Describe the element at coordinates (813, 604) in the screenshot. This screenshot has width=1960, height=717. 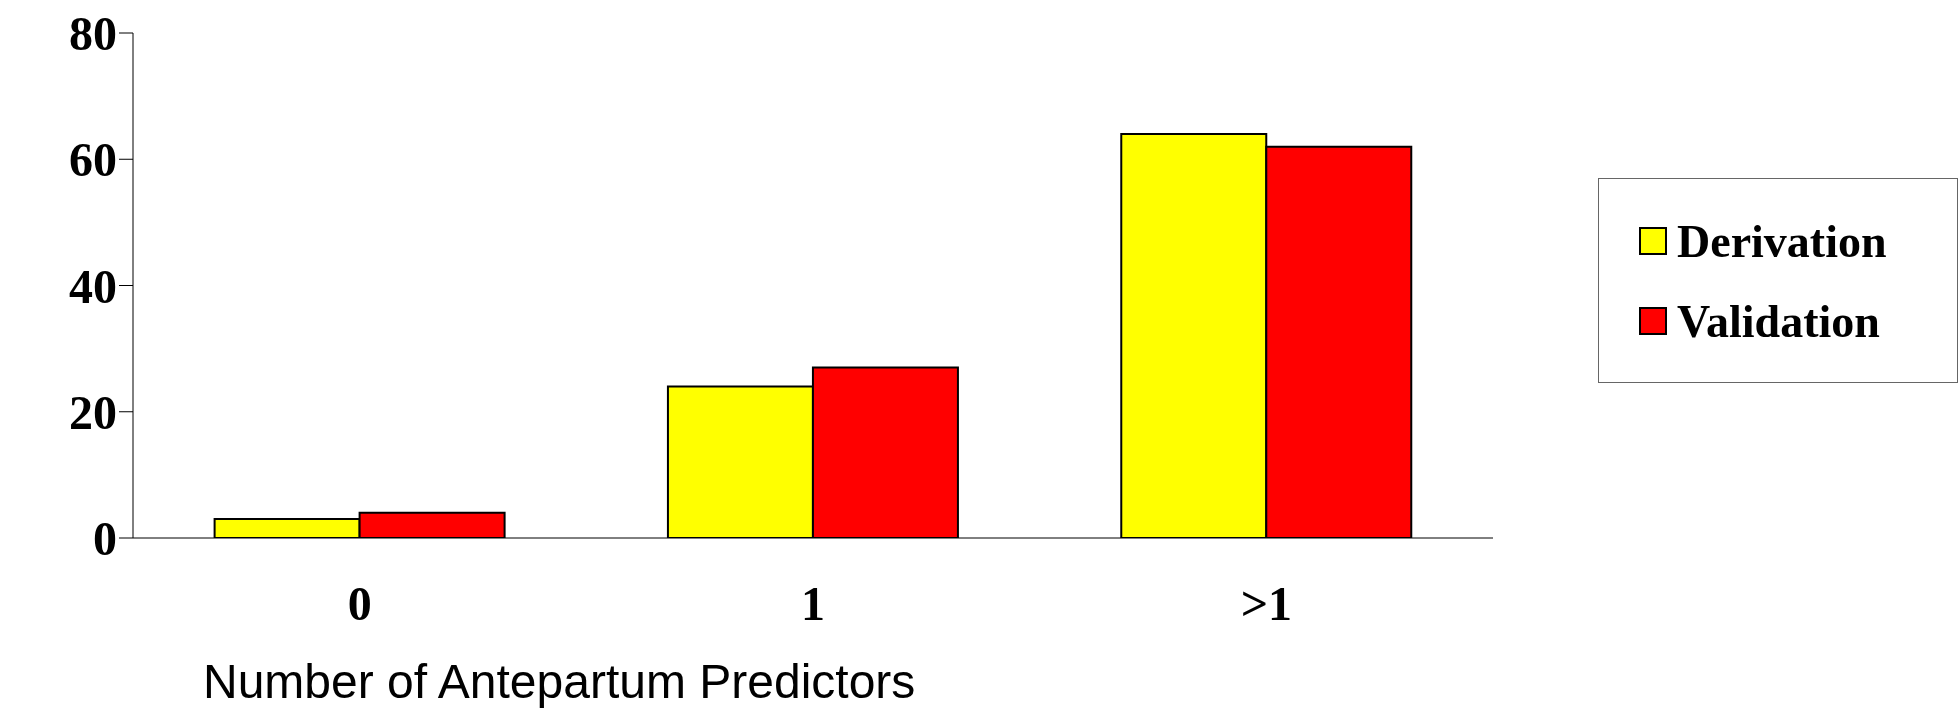
I see `x-tick-label: 1` at that location.